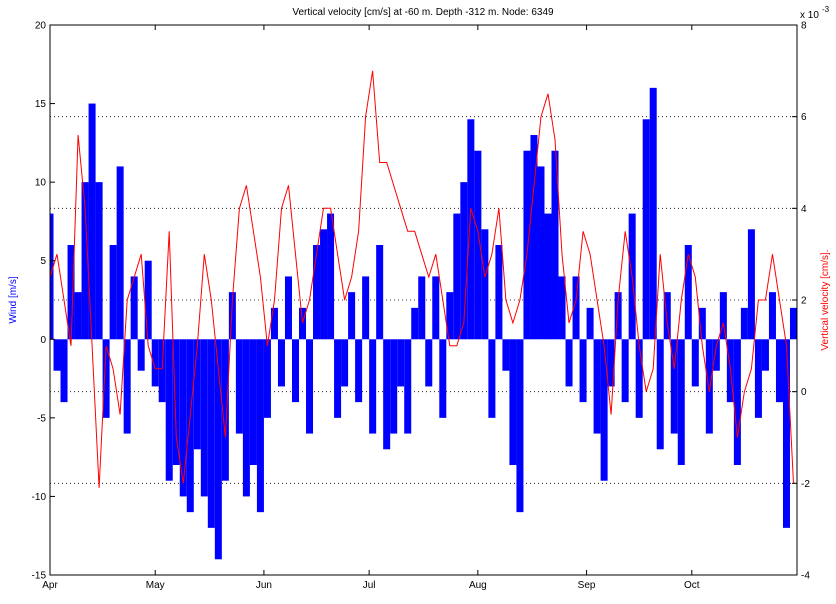 The width and height of the screenshot is (836, 604). Describe the element at coordinates (39, 497) in the screenshot. I see `y-tick-label: -10` at that location.